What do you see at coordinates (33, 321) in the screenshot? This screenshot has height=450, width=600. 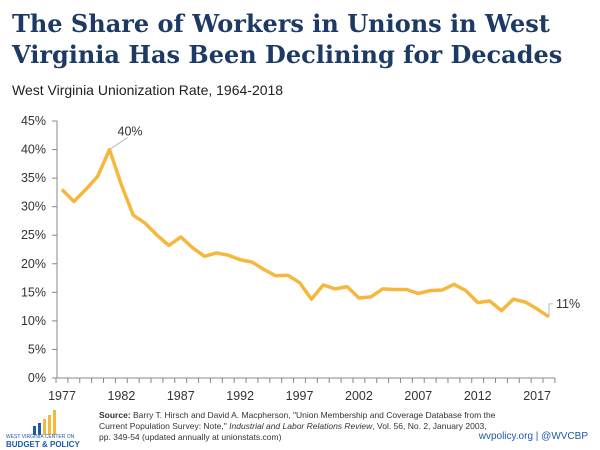 I see `y-tick-label: 10%` at bounding box center [33, 321].